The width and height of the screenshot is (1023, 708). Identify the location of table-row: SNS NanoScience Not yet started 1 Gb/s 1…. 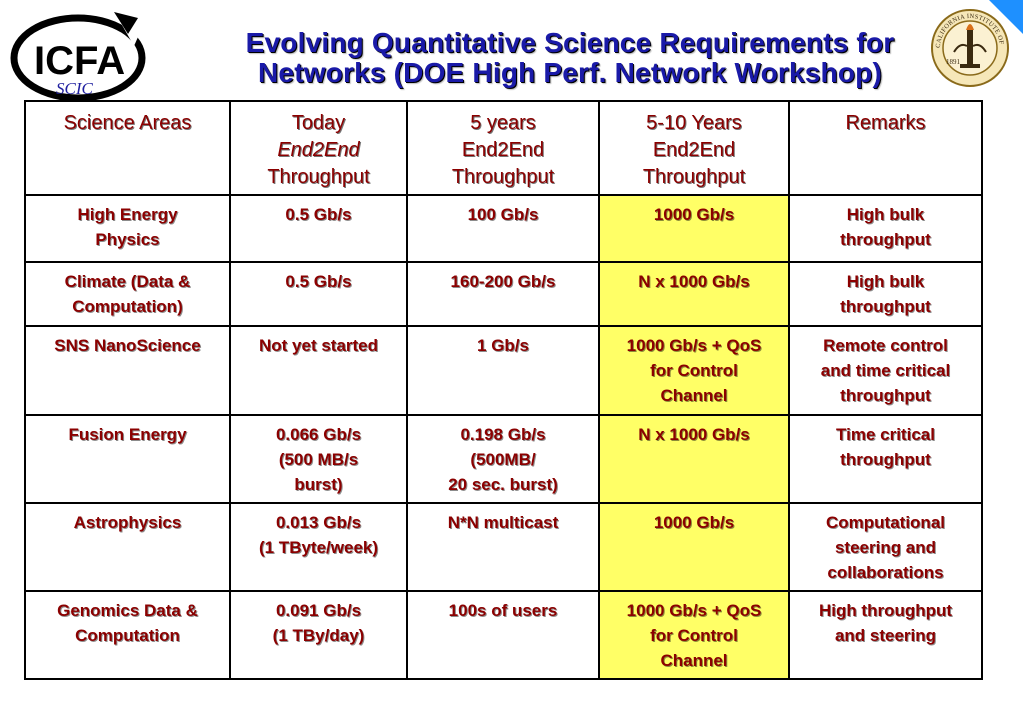
(503, 370).